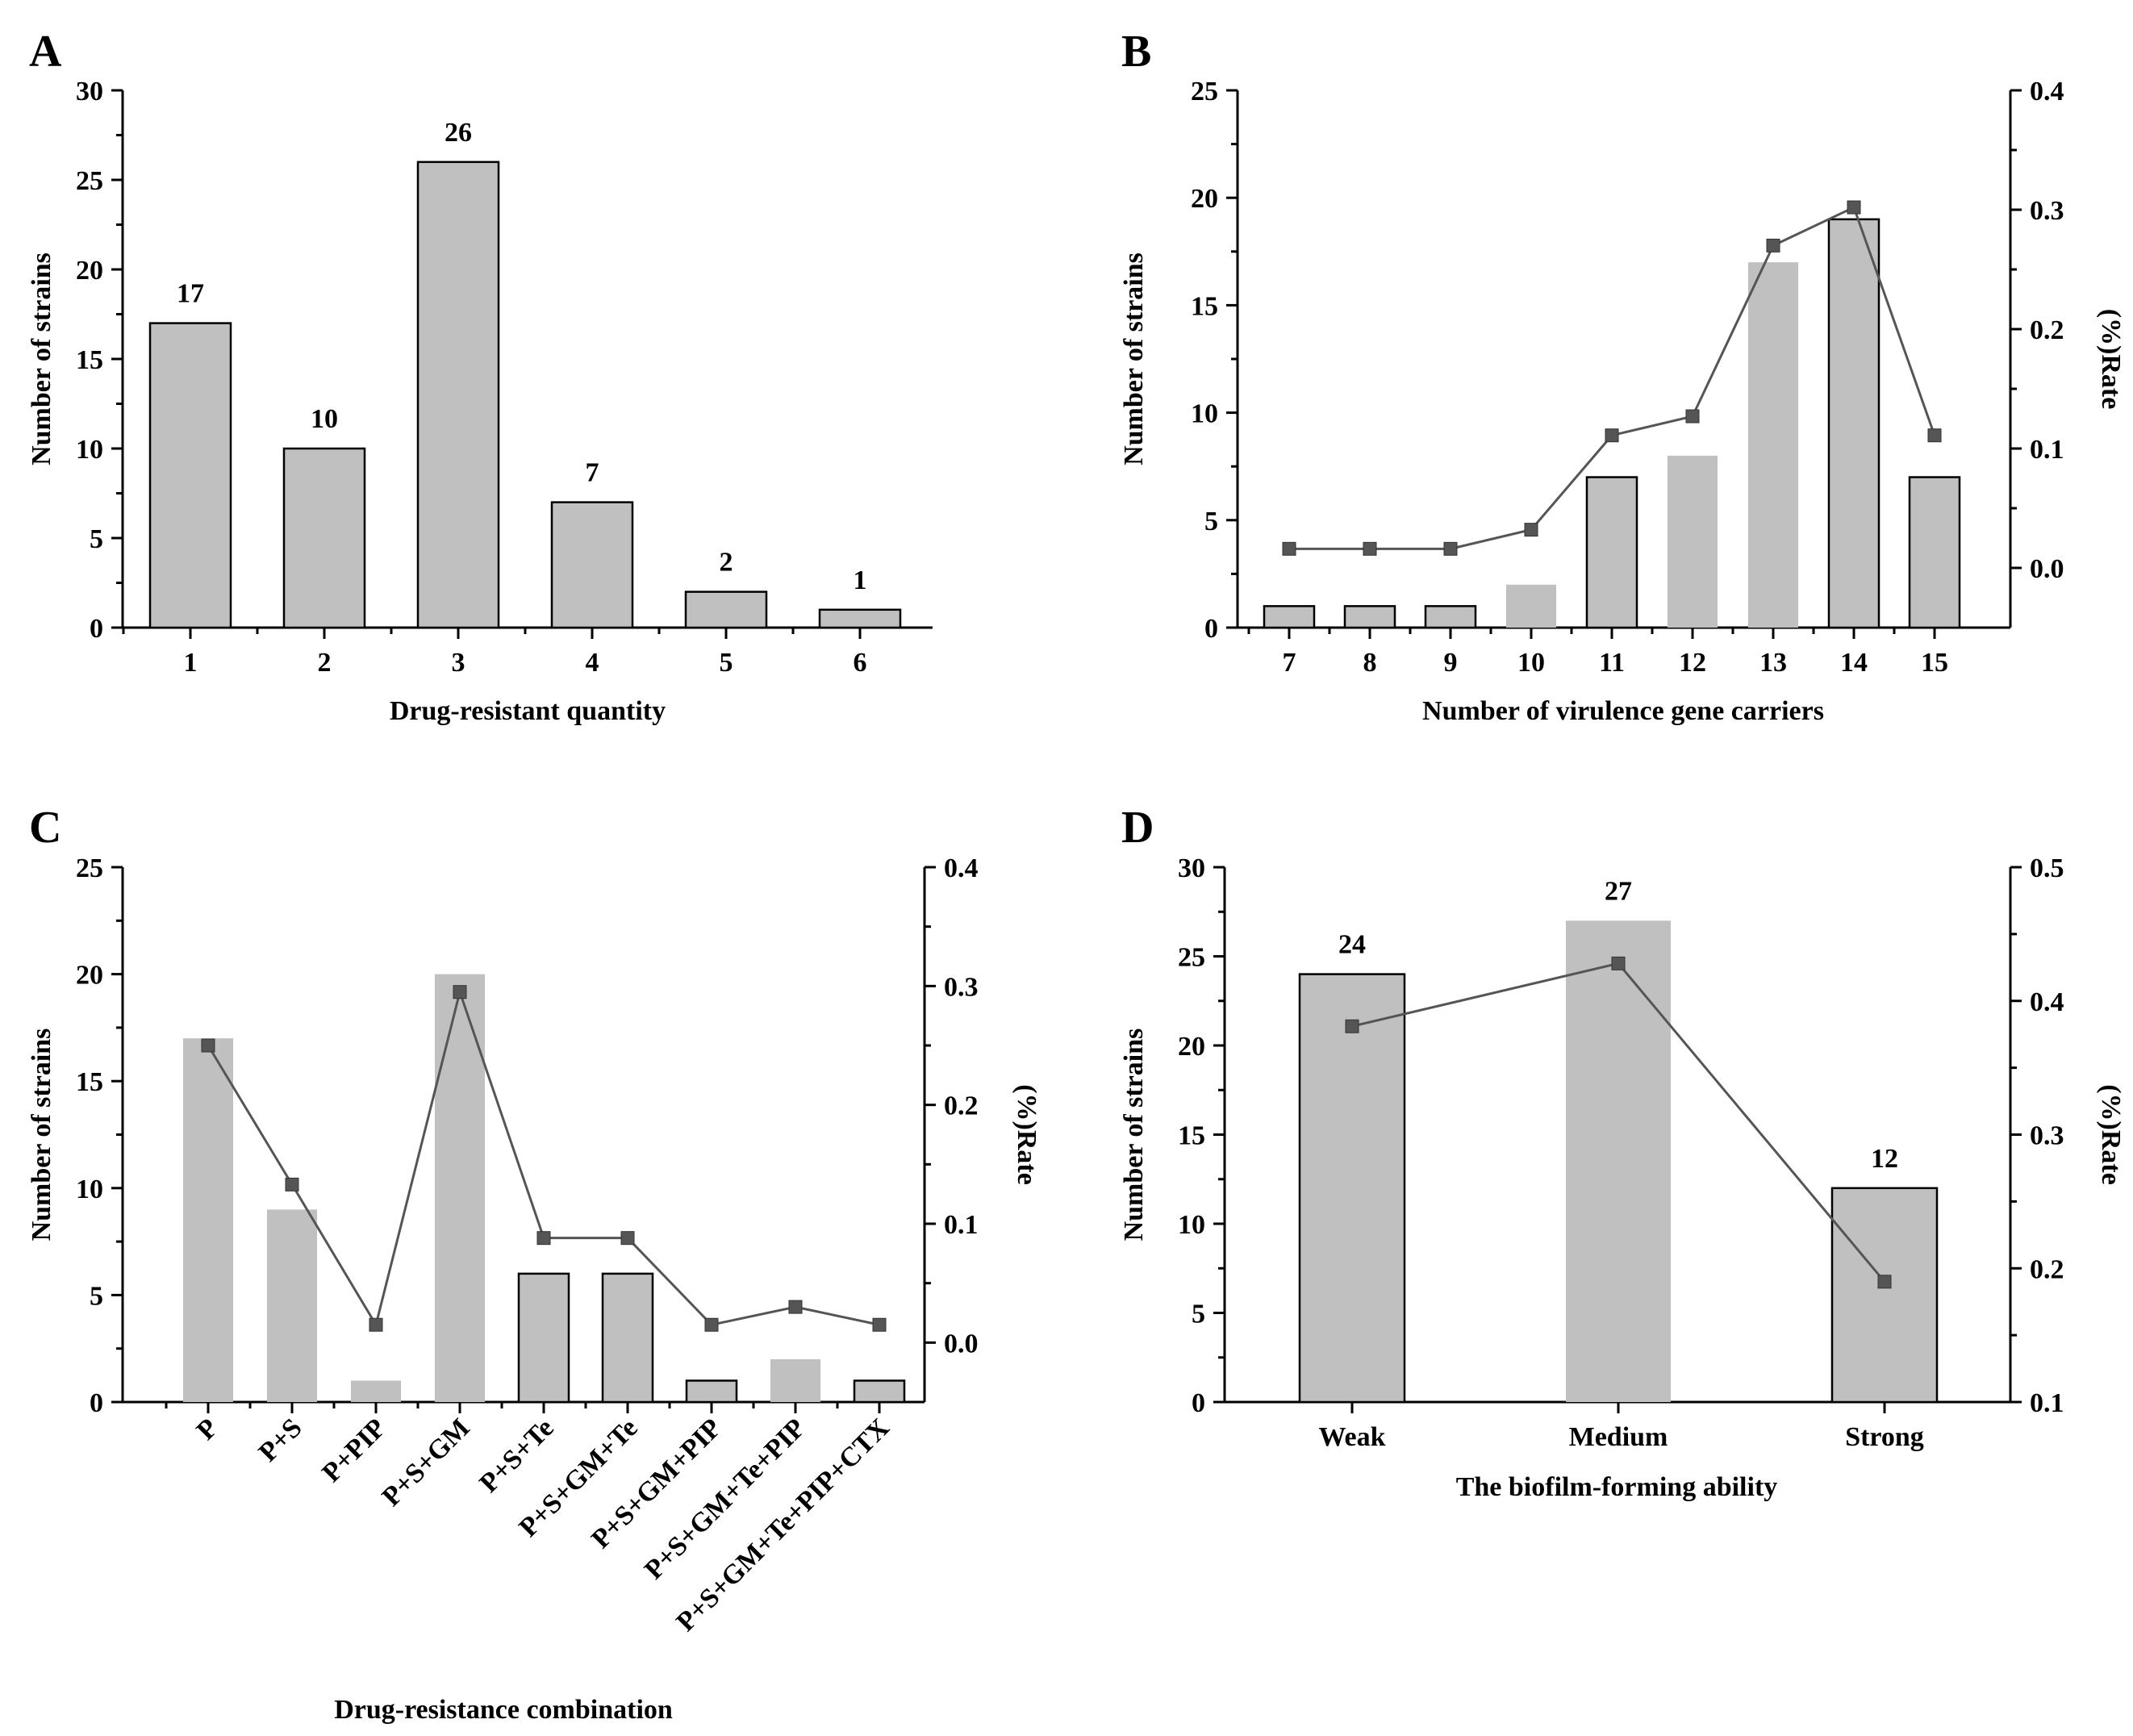 This screenshot has height=1736, width=2133. Describe the element at coordinates (1370, 663) in the screenshot. I see `x-tick-label: 8` at that location.